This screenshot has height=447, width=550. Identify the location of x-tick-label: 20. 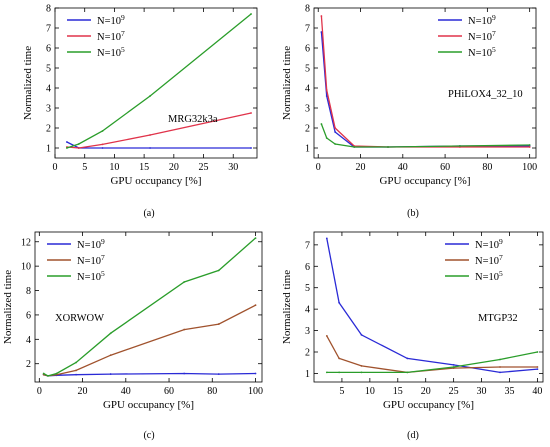
(426, 391).